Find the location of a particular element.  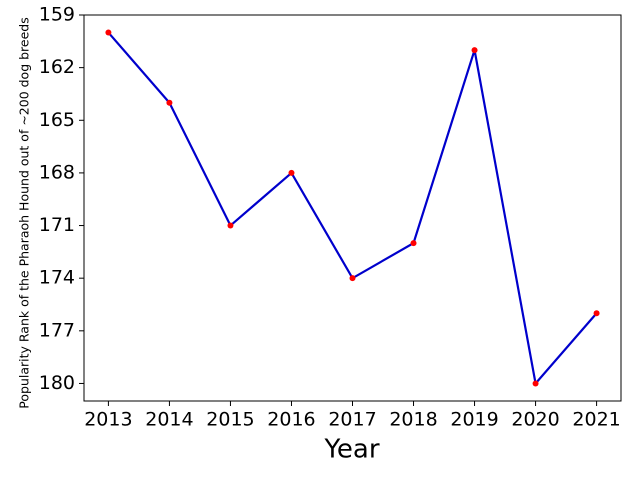

y-tick-label: 180 is located at coordinates (57, 383).